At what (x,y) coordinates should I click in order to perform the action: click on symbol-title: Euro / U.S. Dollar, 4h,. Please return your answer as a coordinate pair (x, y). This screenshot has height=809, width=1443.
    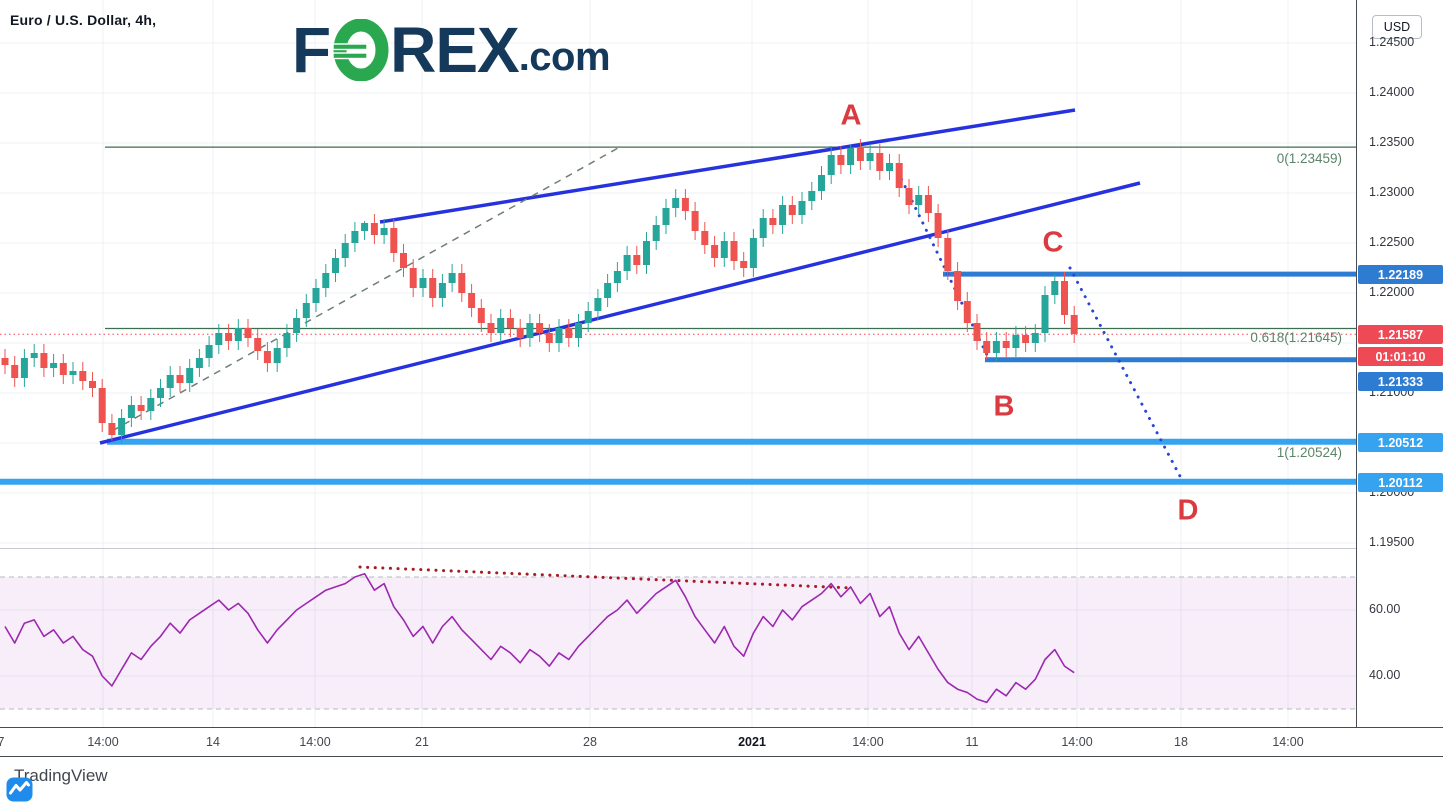
    Looking at the image, I should click on (83, 20).